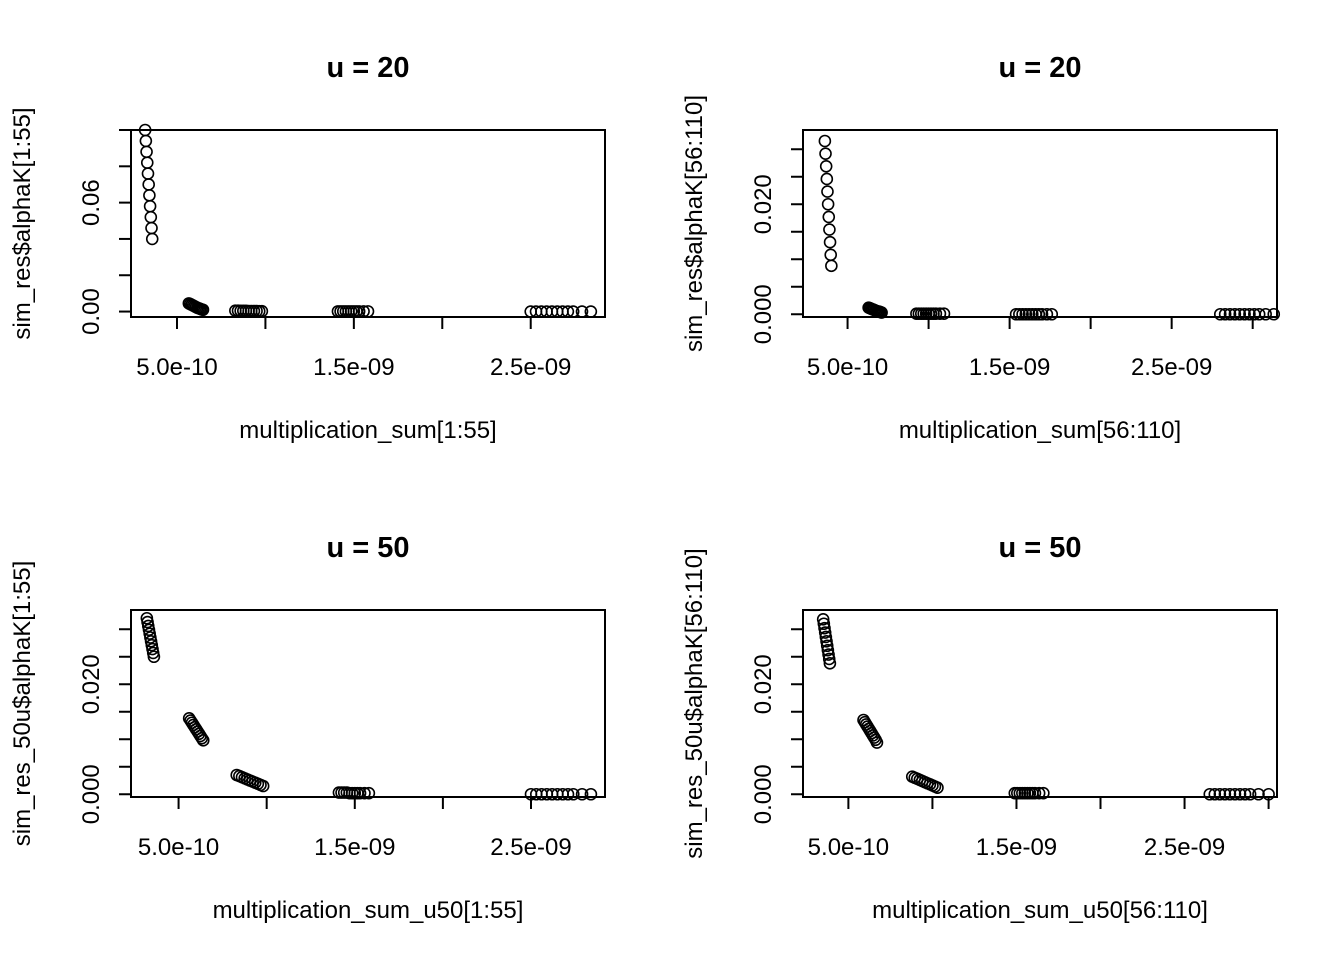  I want to click on y-axis-label: sim_res_50u$alphaK[56:110], so click(694, 703).